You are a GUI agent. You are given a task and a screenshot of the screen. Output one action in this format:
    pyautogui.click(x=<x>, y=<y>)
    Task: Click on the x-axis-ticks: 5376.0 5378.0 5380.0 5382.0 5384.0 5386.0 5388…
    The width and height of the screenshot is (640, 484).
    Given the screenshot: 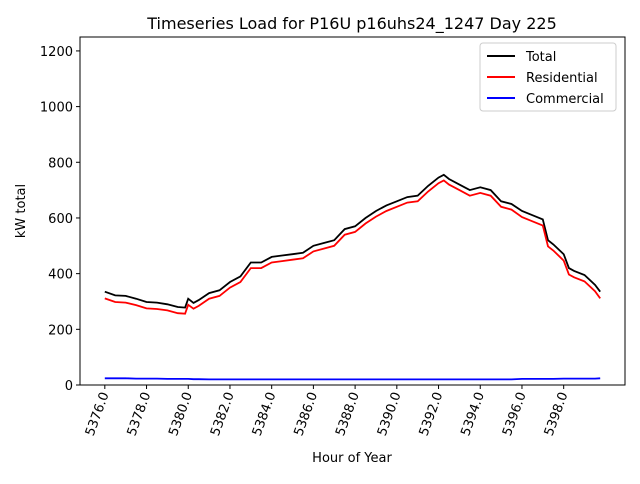 What is the action you would take?
    pyautogui.click(x=327, y=411)
    